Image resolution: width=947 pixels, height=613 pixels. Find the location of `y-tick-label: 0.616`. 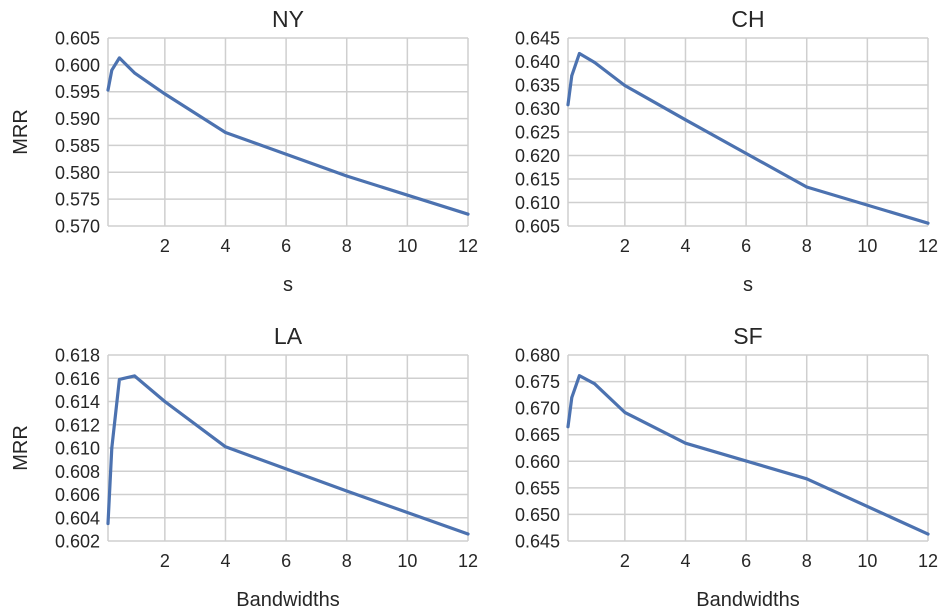

y-tick-label: 0.616 is located at coordinates (77, 379).